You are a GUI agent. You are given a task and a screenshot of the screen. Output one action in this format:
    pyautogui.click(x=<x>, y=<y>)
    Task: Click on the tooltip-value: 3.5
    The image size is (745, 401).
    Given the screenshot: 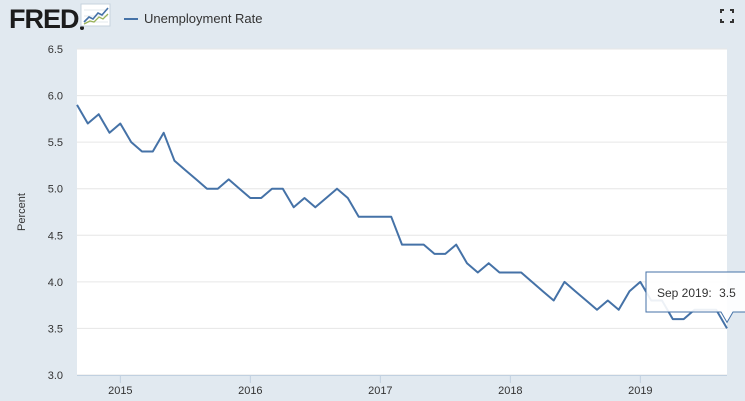 What is the action you would take?
    pyautogui.click(x=727, y=293)
    